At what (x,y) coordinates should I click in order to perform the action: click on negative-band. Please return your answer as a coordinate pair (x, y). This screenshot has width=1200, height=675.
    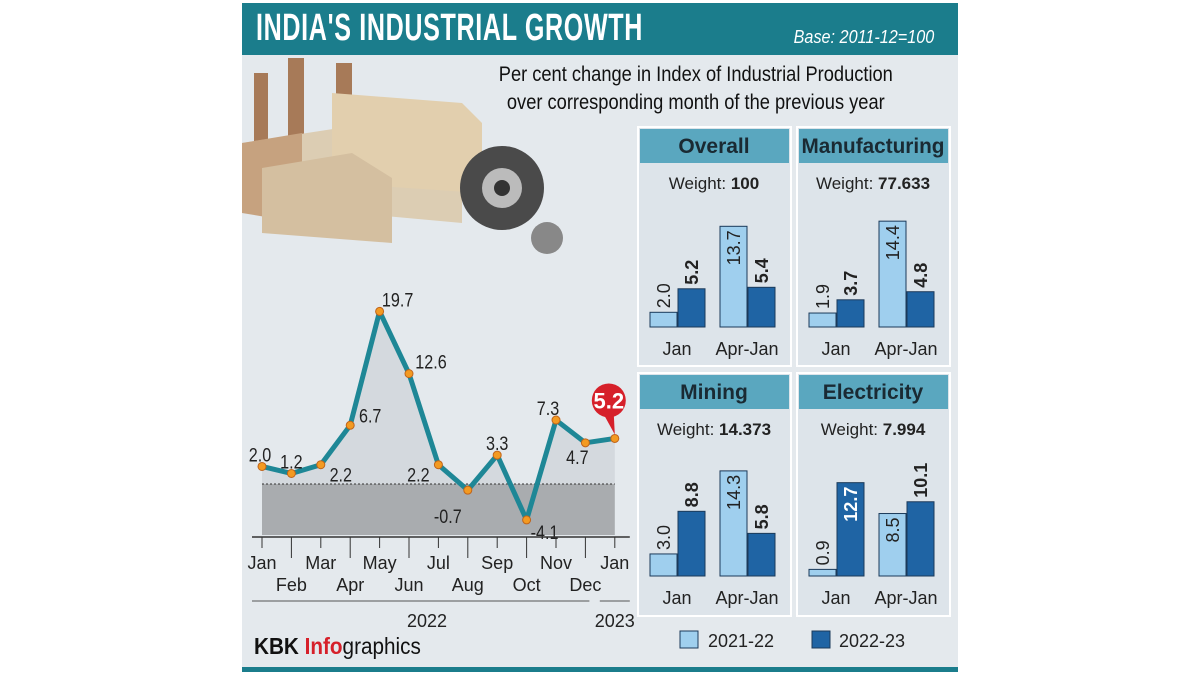
    Looking at the image, I should click on (438, 509).